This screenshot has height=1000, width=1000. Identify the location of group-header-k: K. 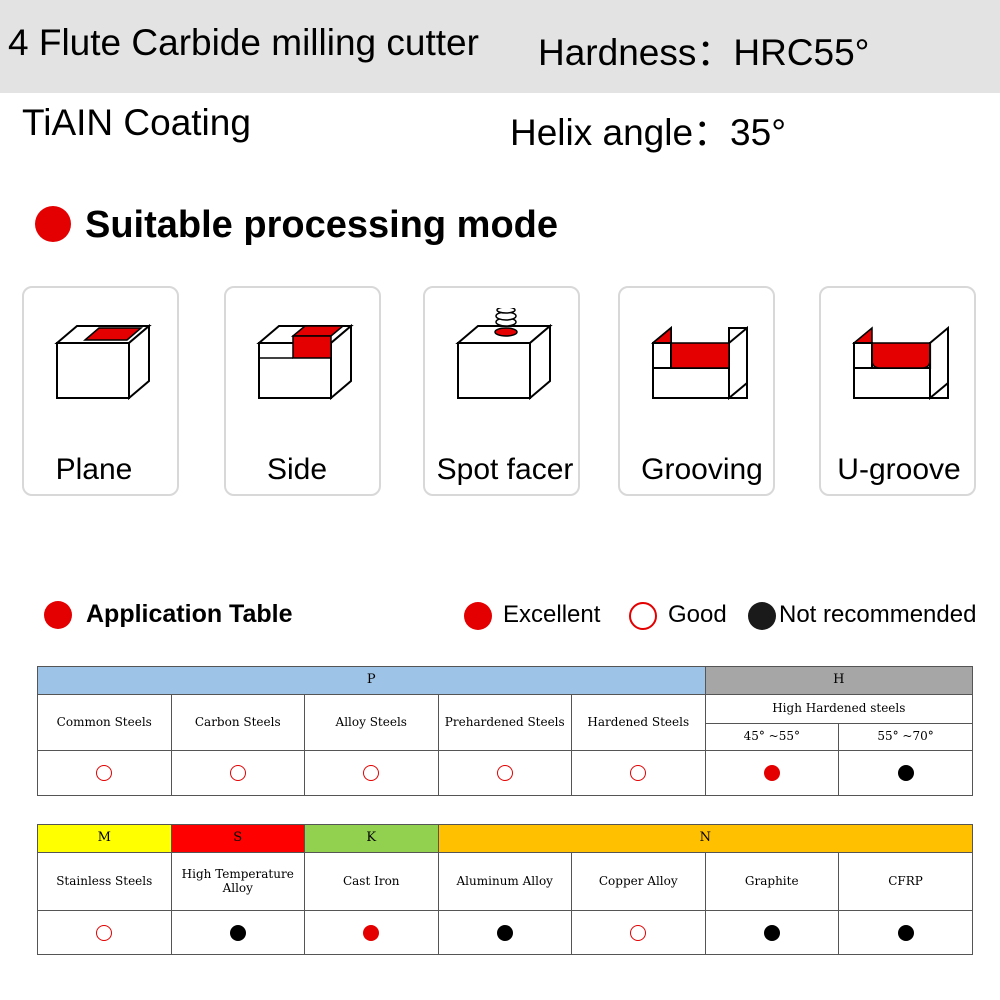
(372, 839).